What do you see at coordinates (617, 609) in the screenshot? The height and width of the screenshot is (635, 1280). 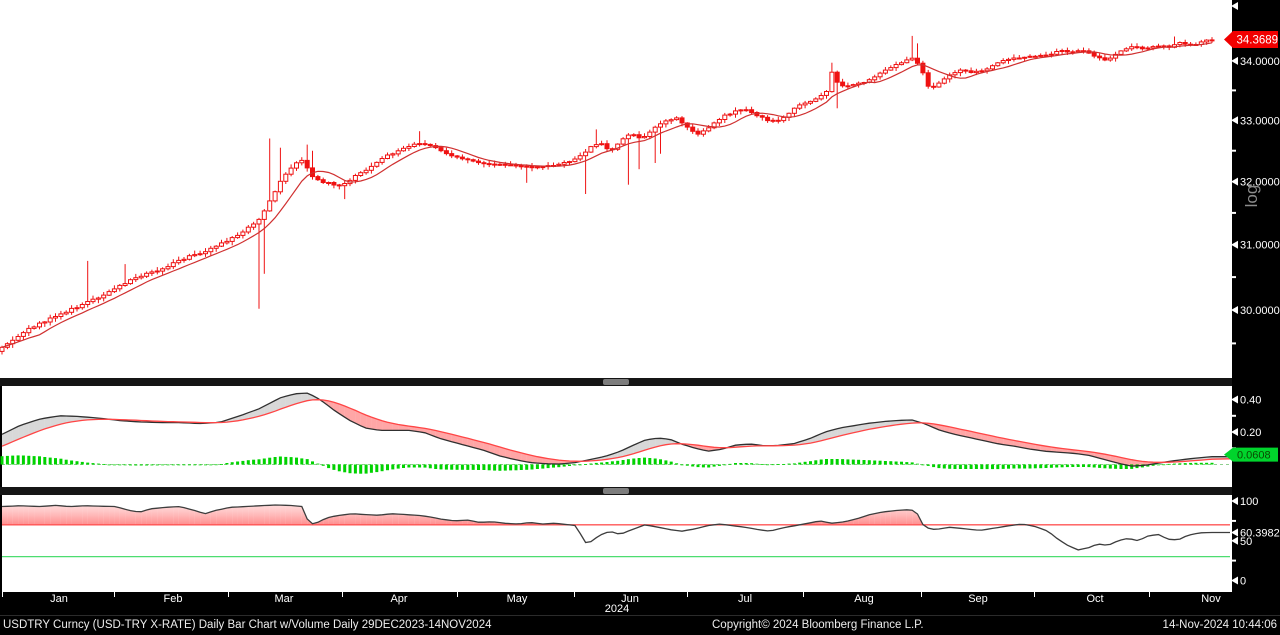 I see `year-label: 2024` at bounding box center [617, 609].